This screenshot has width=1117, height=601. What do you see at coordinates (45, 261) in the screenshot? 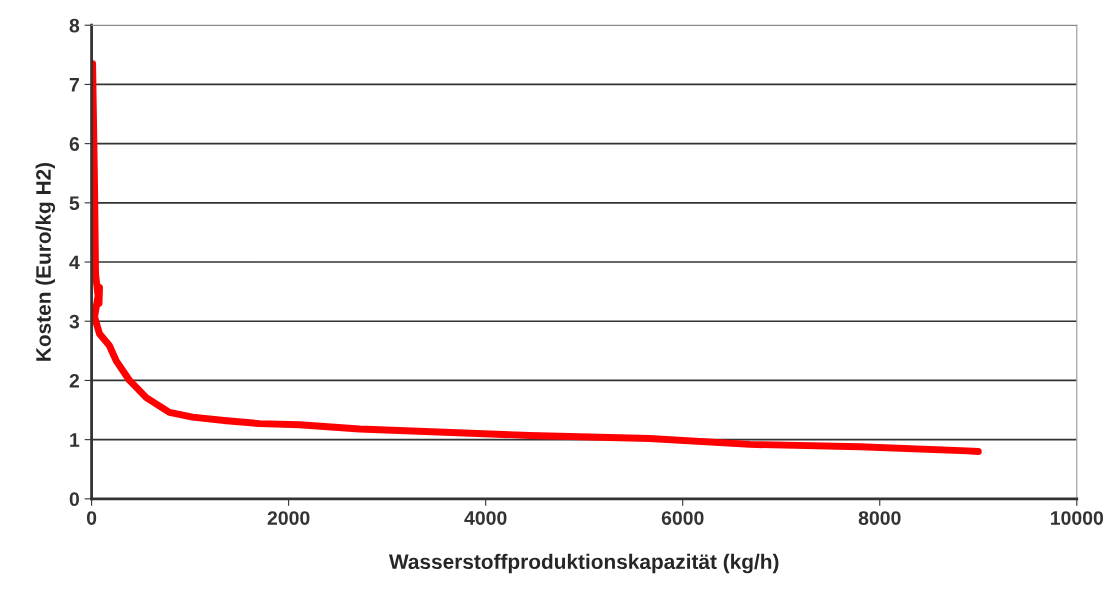
I see `y-axis-title: Kosten (Euro/kg H2)` at bounding box center [45, 261].